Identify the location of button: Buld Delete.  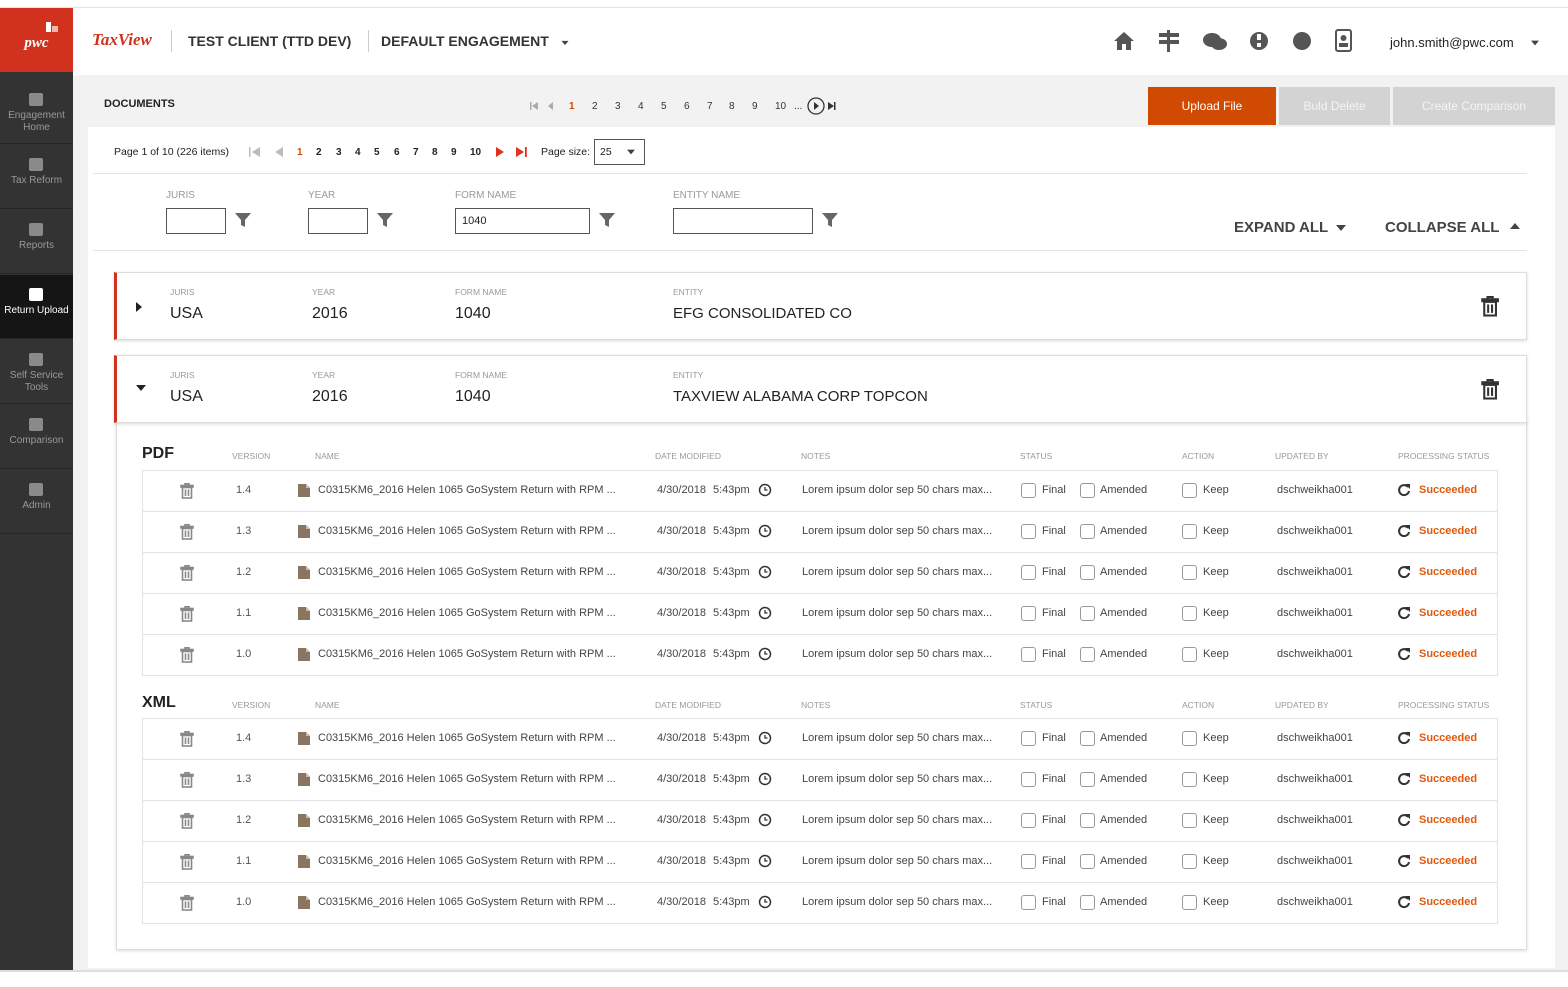
(1334, 106).